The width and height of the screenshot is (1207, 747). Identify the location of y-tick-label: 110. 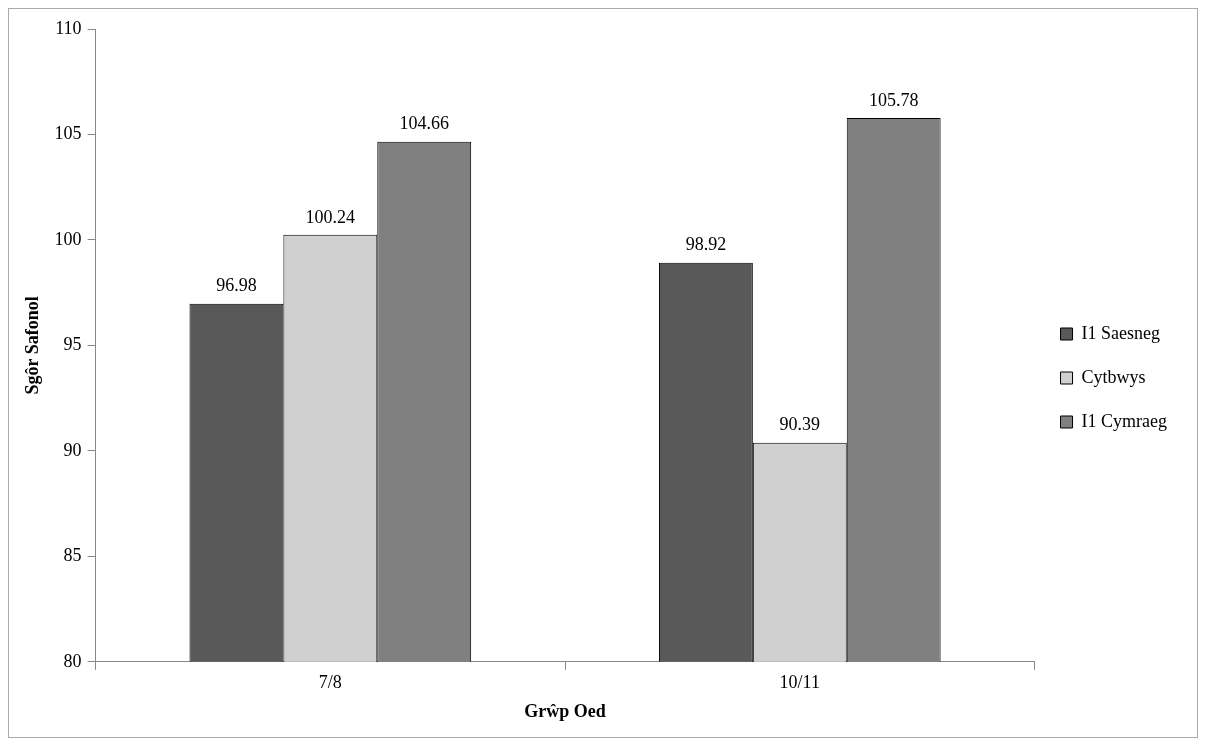
(68, 27).